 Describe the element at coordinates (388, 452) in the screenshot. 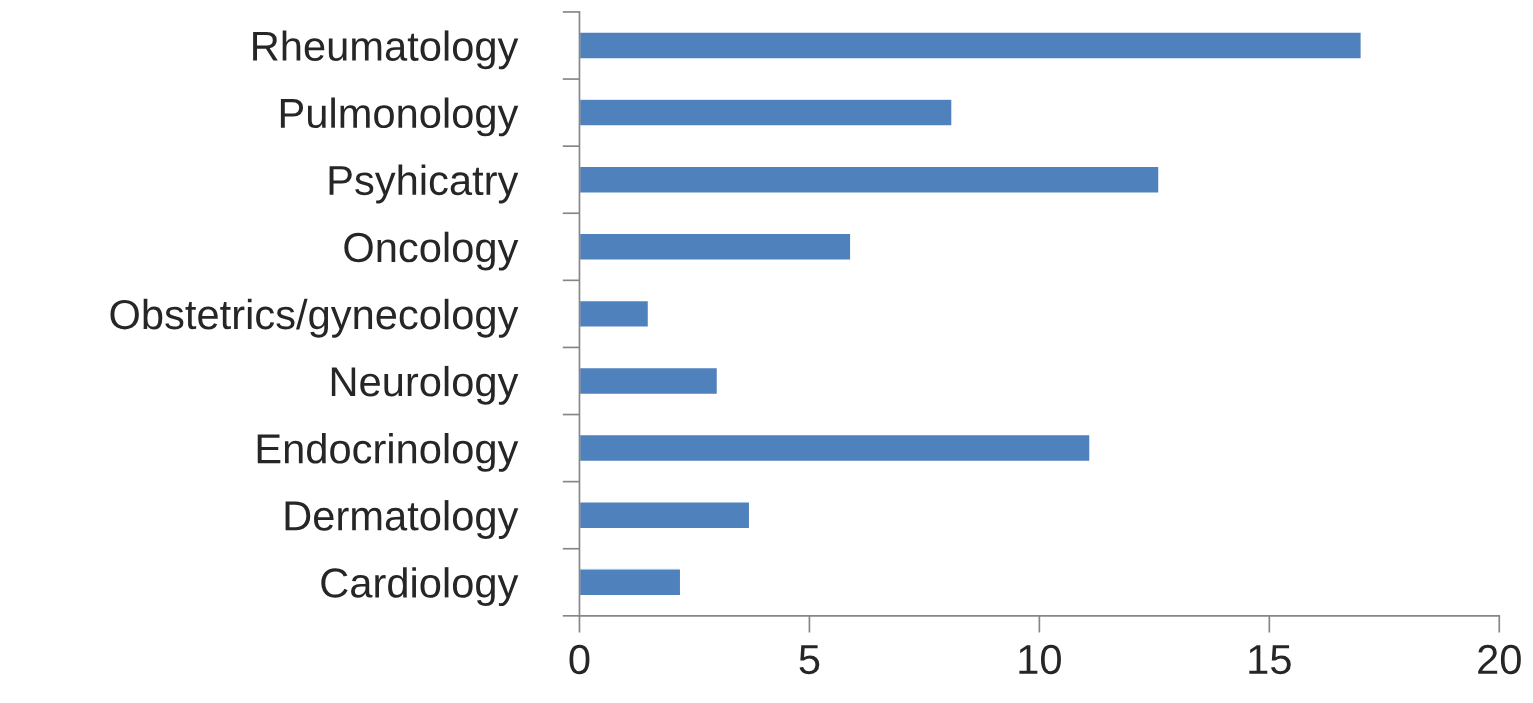

I see `y-tick-label: Endocrinology` at that location.